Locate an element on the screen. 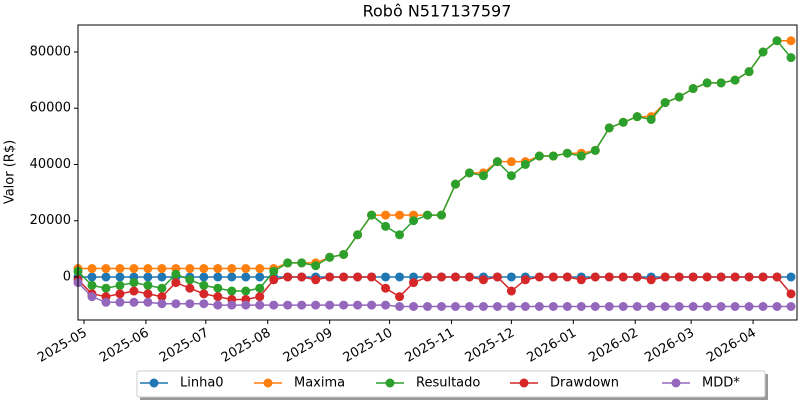  legend-label: Resultado is located at coordinates (448, 383).